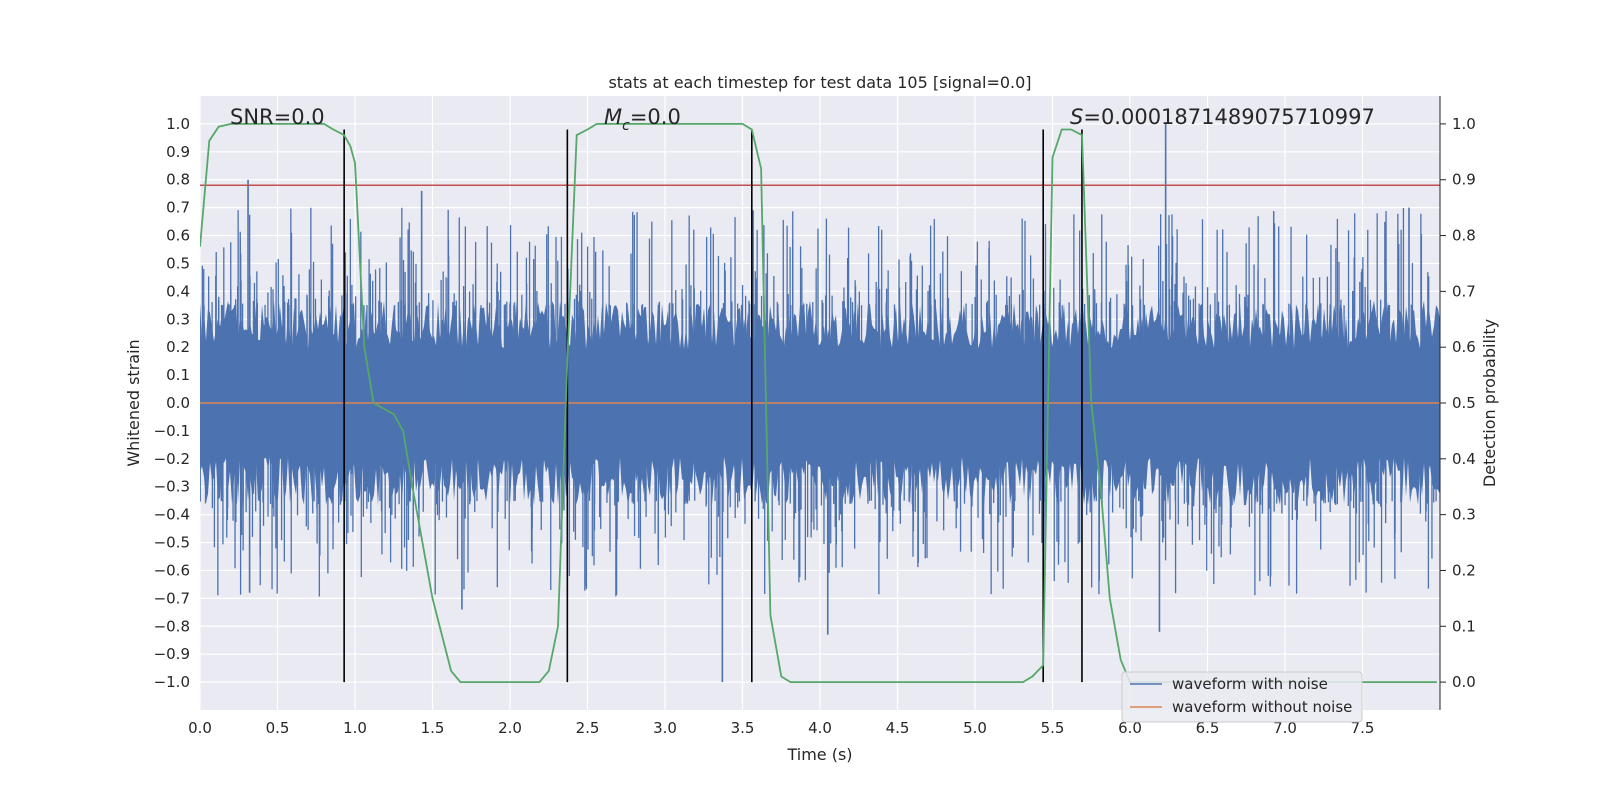 The height and width of the screenshot is (800, 1600). I want to click on x-tick-label: 0.5, so click(278, 728).